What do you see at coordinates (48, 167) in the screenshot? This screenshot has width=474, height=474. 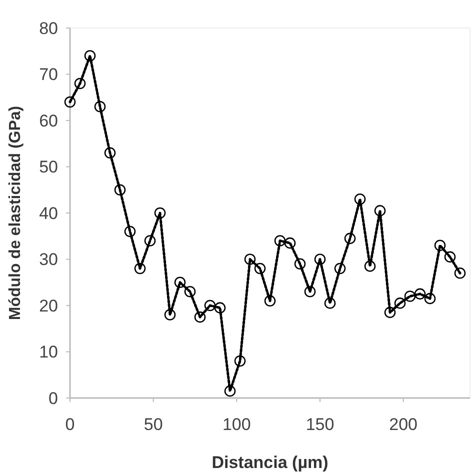 I see `y-tick-label: 50` at bounding box center [48, 167].